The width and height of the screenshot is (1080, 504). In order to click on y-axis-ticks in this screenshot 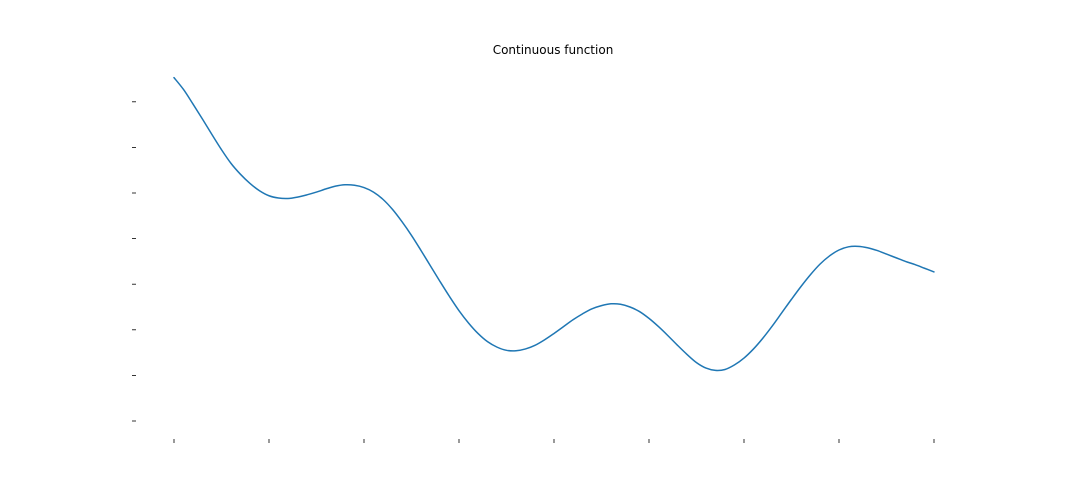, I will do `click(134, 261)`.